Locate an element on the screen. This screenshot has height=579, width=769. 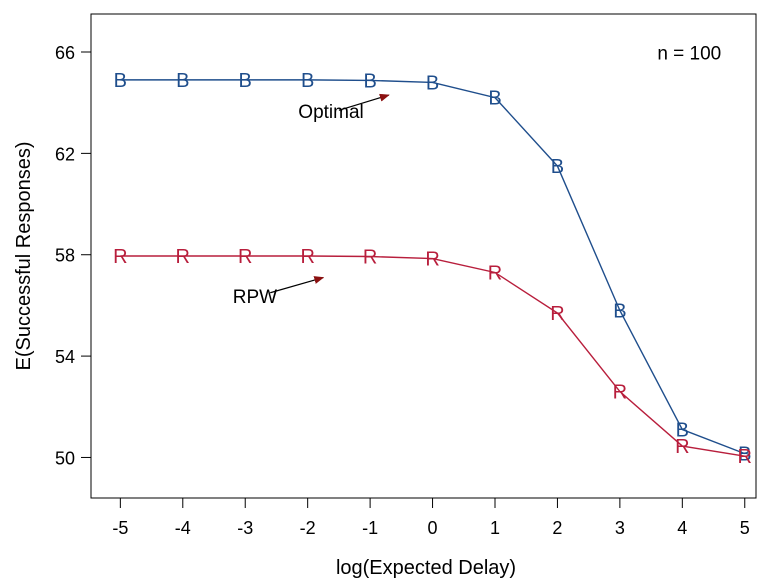
x-tick-label: -4 is located at coordinates (183, 528).